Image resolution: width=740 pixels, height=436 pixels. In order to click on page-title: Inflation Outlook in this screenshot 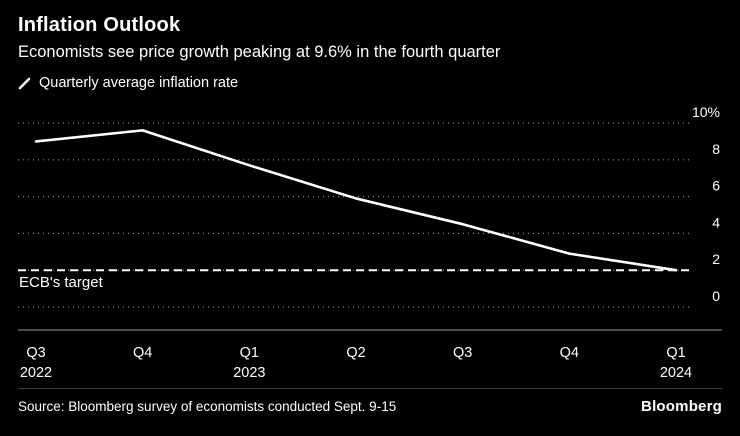, I will do `click(99, 25)`.